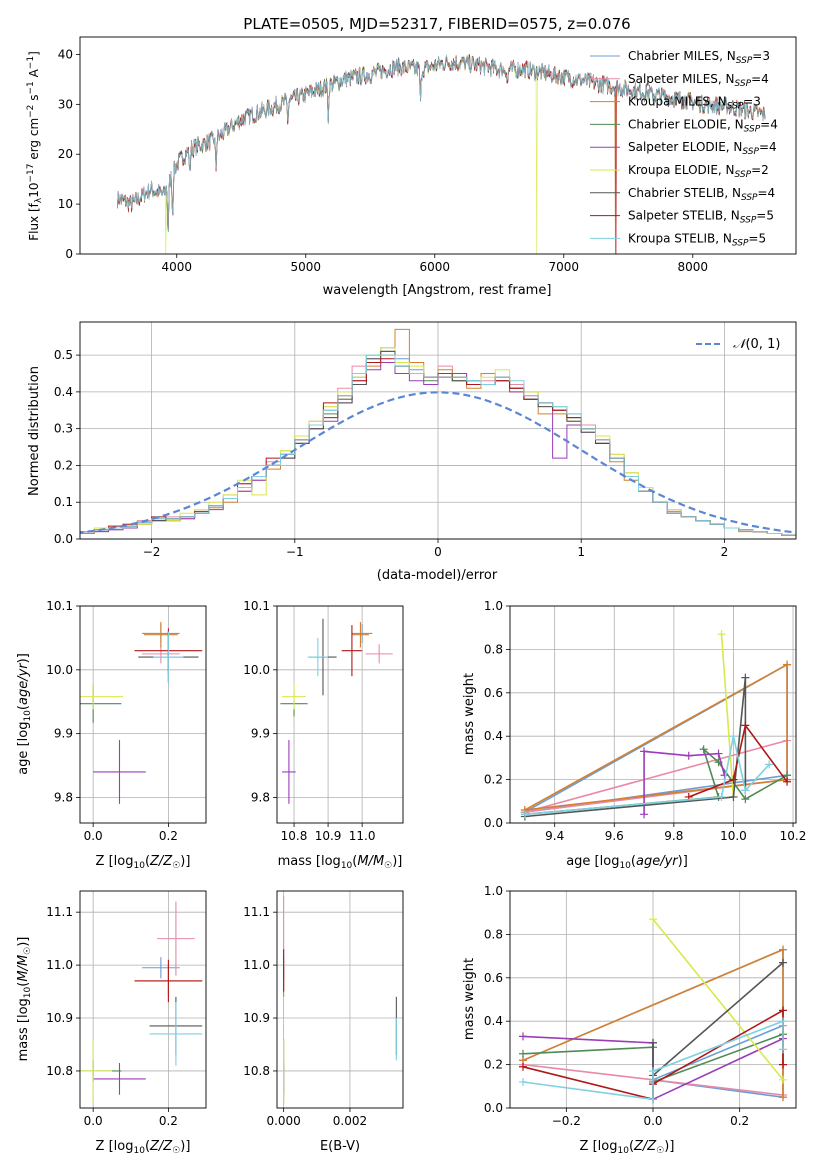 The image size is (819, 1170). I want to click on spectrum-legend-label: Chabrier MILES, NSSP=3, so click(699, 57).